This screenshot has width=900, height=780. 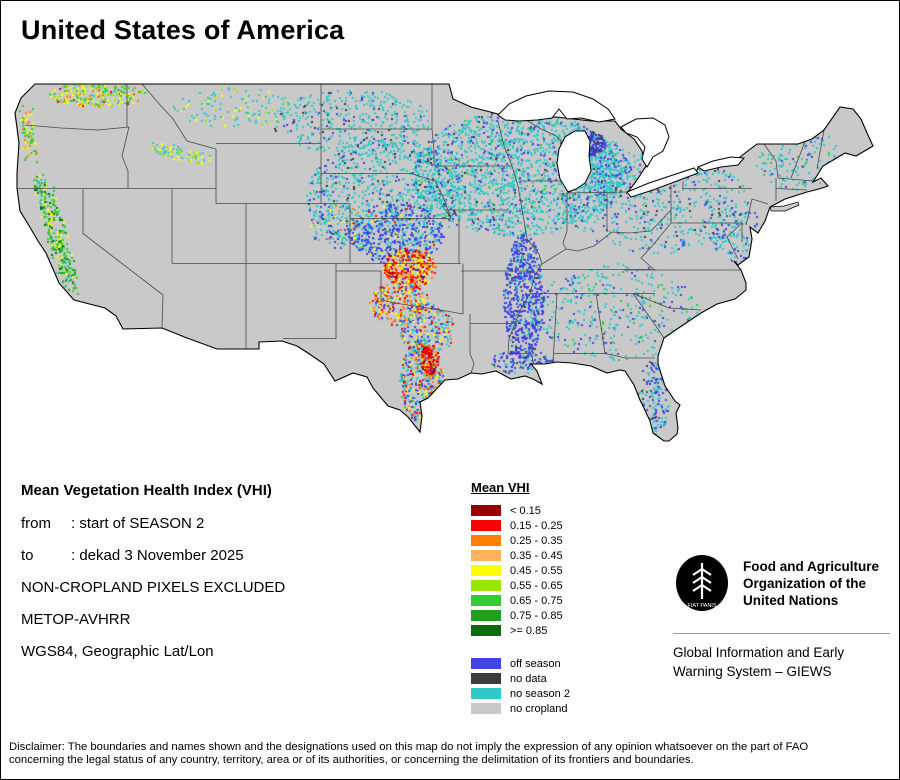 I want to click on legend-row: 0.25 - 0.35, so click(x=520, y=540).